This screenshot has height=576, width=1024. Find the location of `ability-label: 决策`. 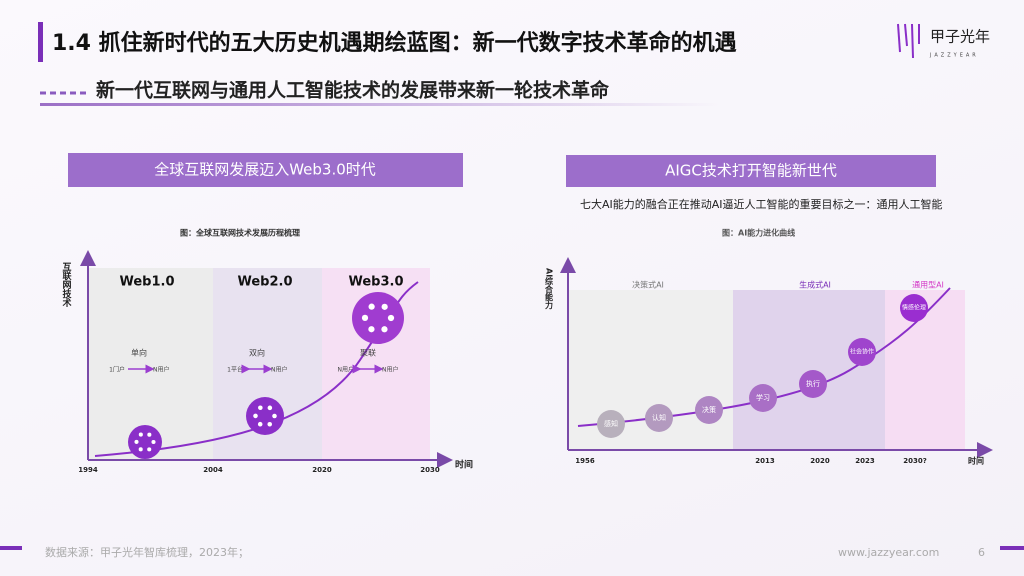

ability-label: 决策 is located at coordinates (709, 409).